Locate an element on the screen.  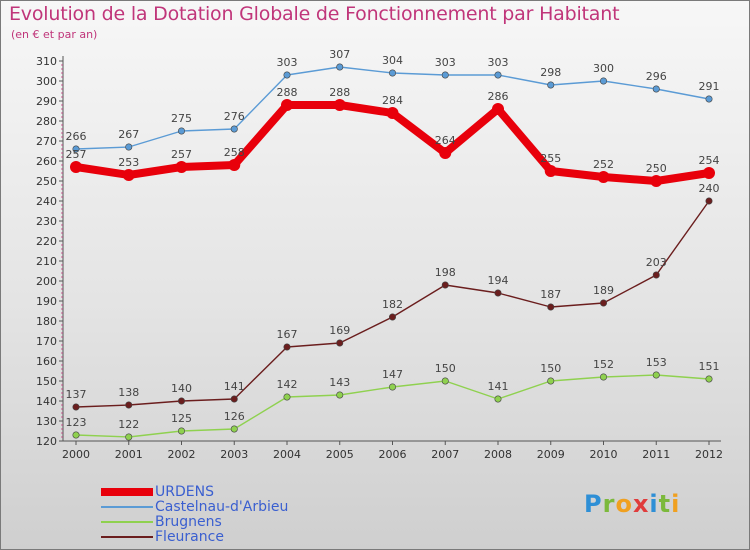
x-tick-label: 2001 is located at coordinates (129, 454).